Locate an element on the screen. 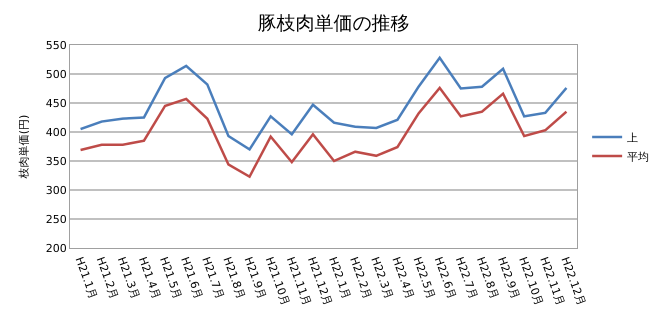 The height and width of the screenshot is (326, 667). y-tick-label: 300 is located at coordinates (56, 190).